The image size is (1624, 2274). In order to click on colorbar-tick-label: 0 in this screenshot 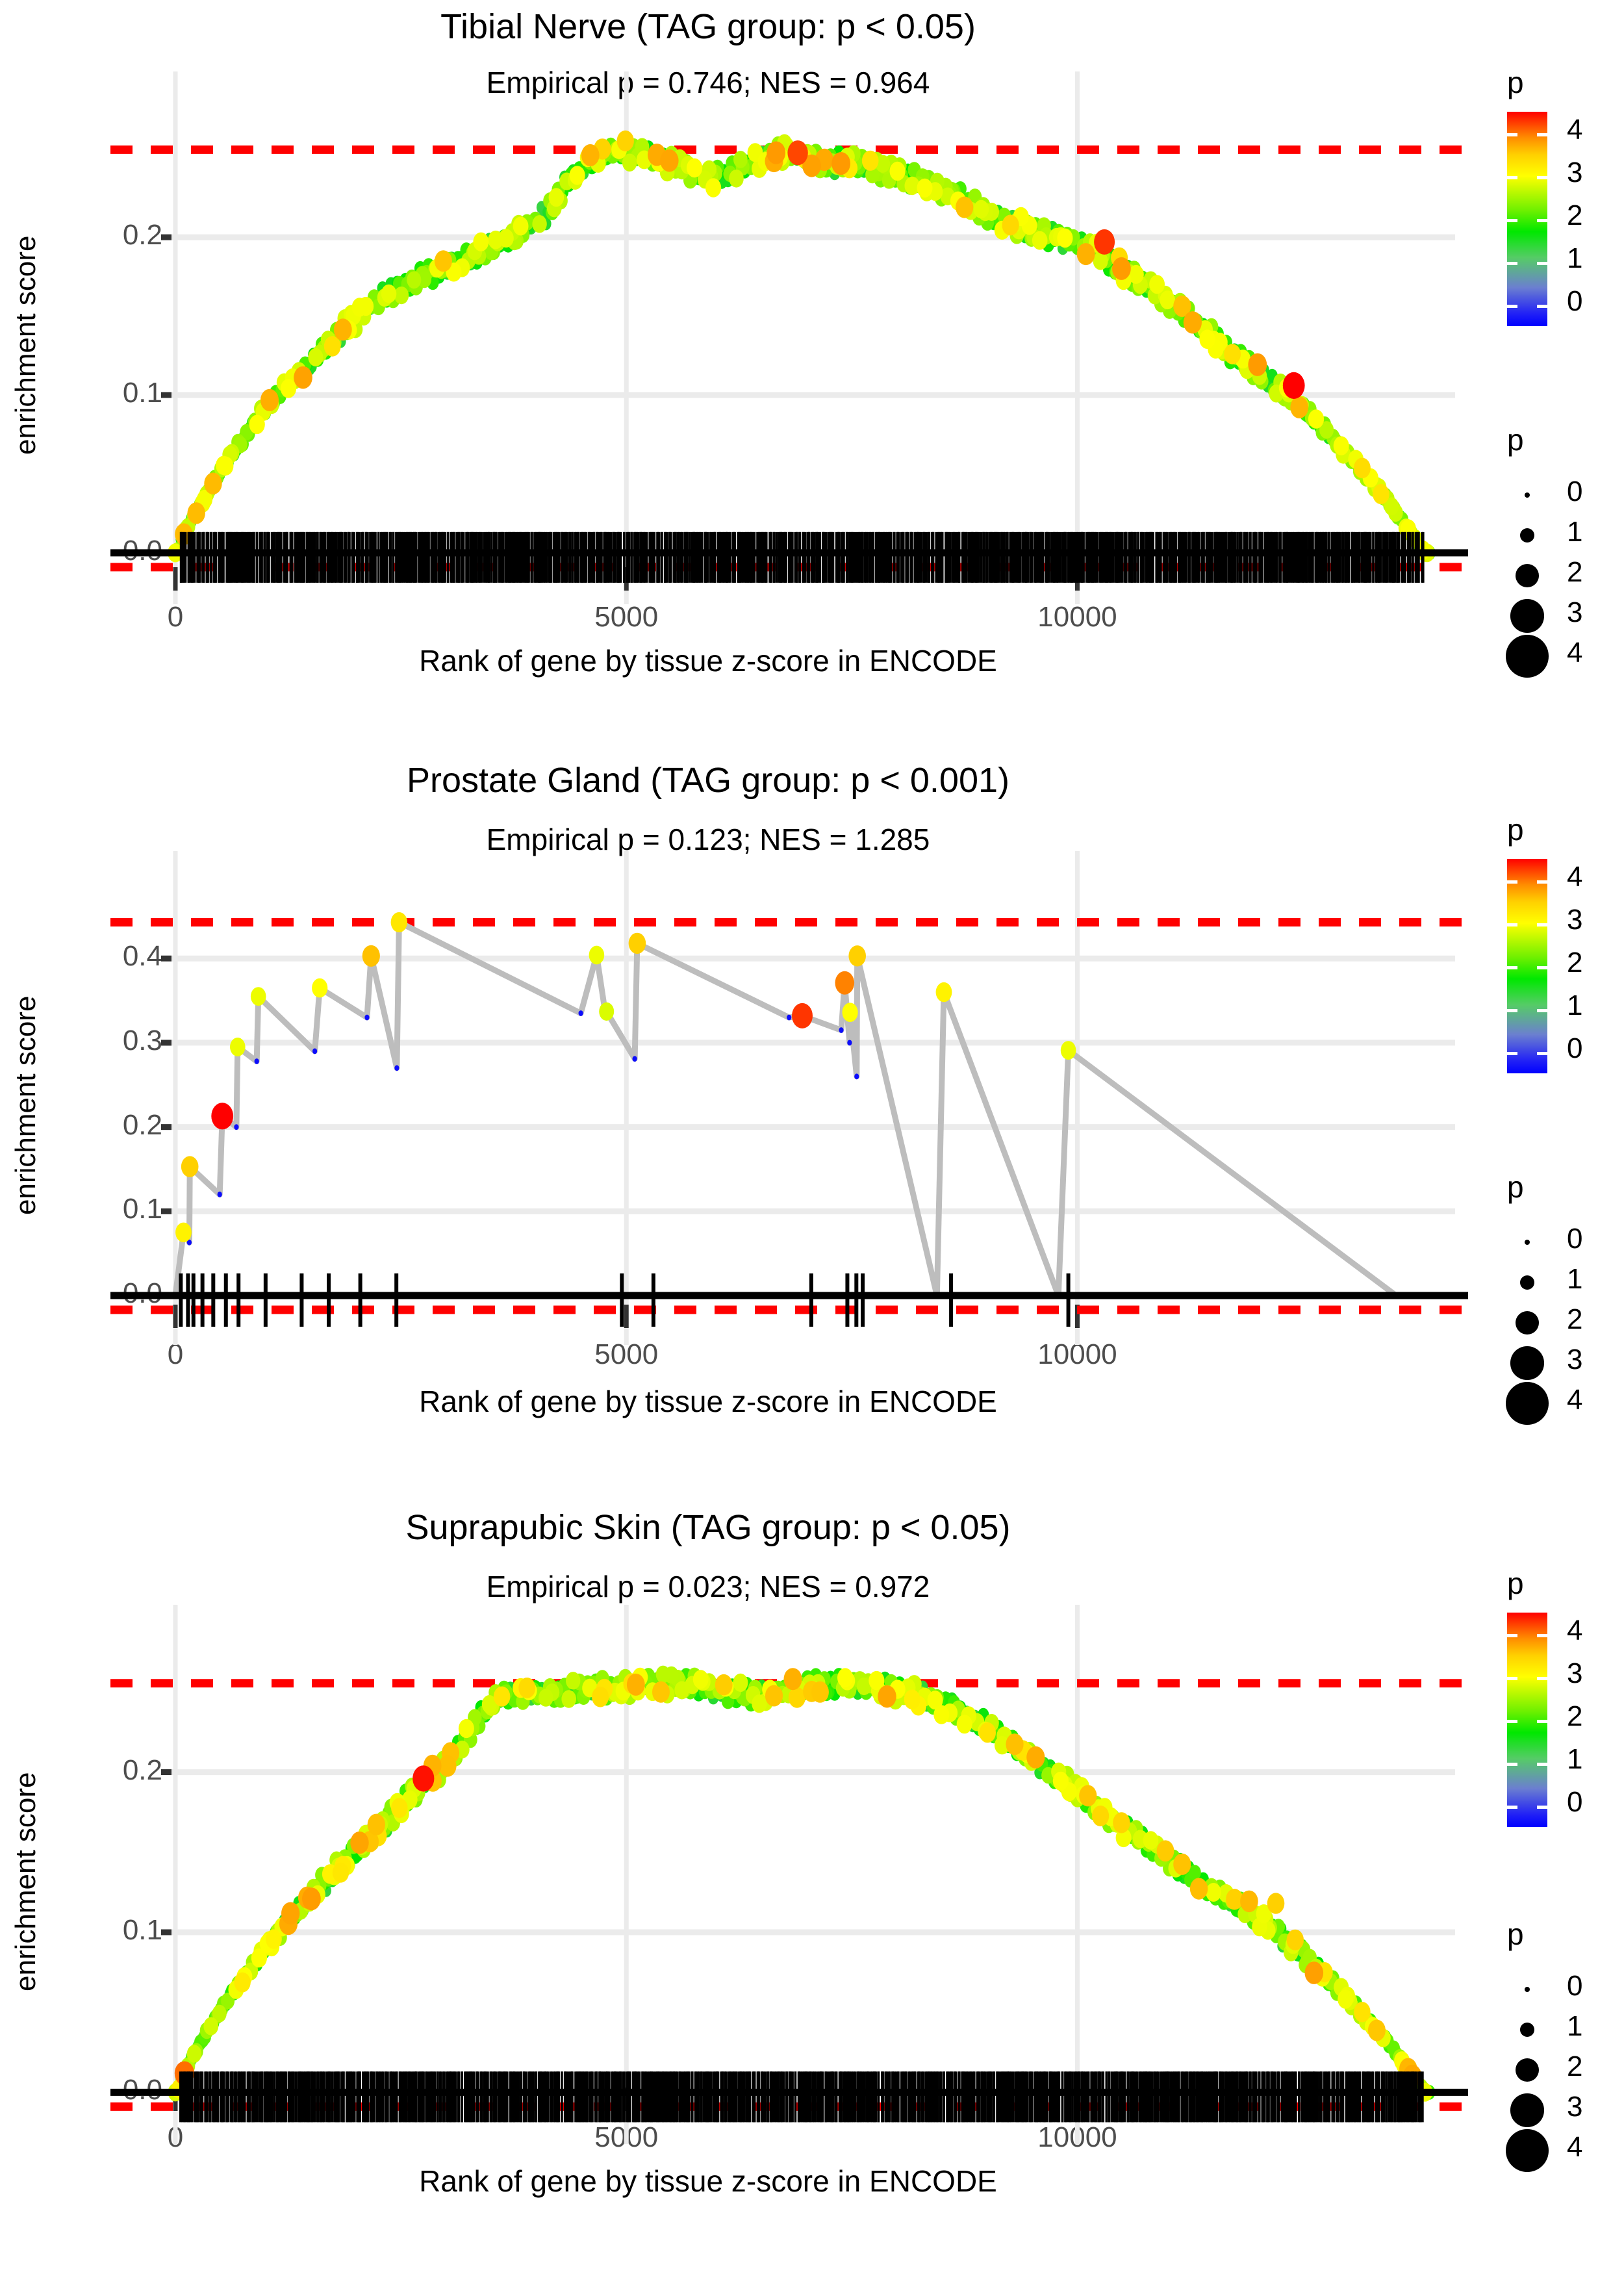, I will do `click(1575, 1048)`.